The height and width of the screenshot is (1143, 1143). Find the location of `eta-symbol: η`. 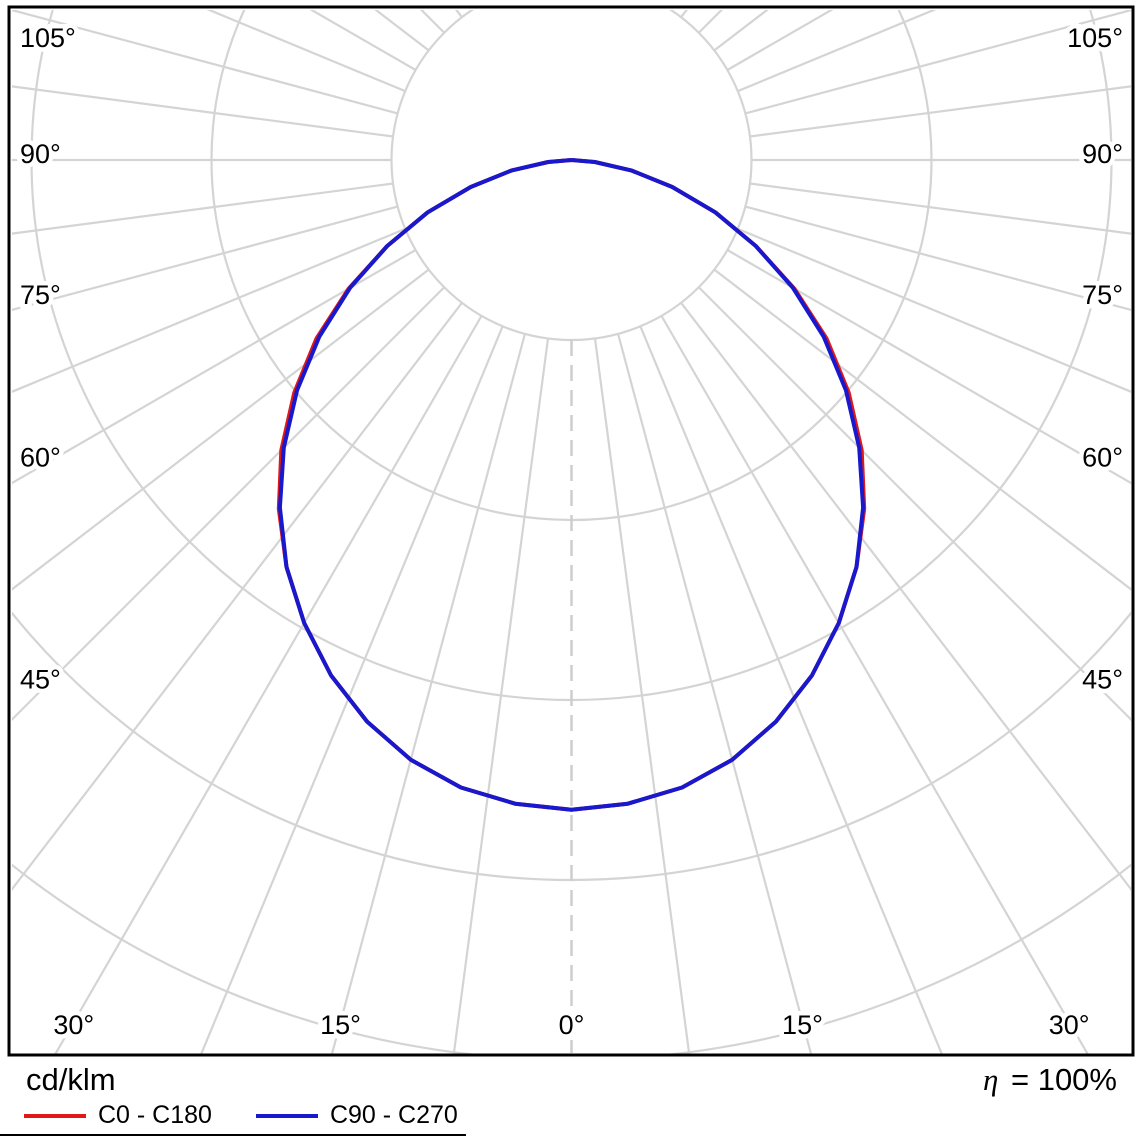

eta-symbol: η is located at coordinates (990, 1079).